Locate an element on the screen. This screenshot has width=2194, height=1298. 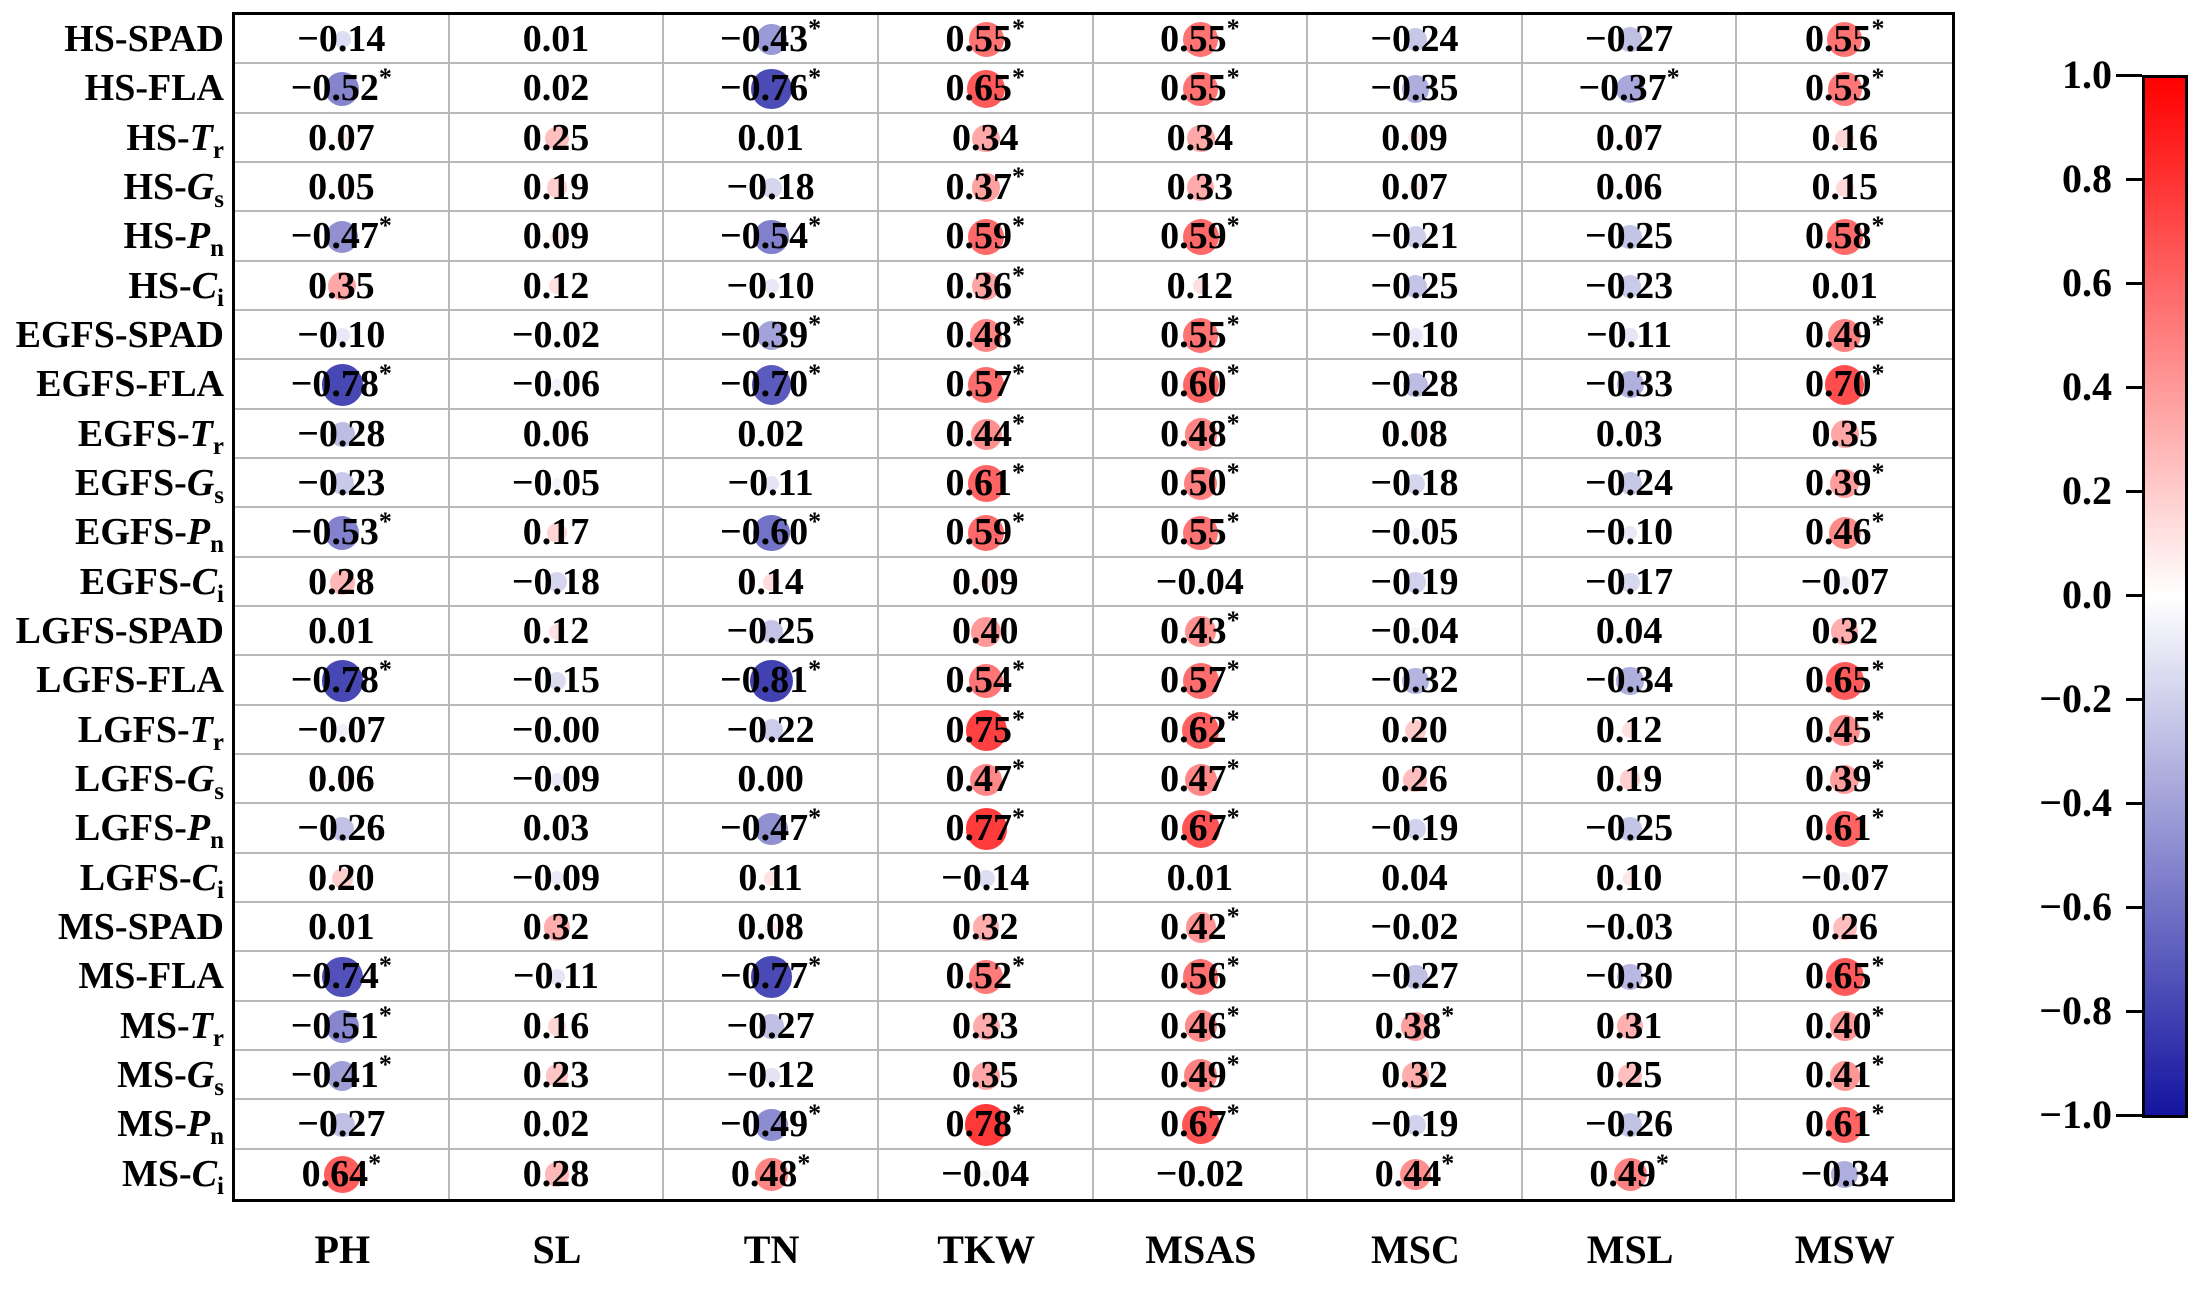
correlation-value: 0.33 is located at coordinates (985, 1025).